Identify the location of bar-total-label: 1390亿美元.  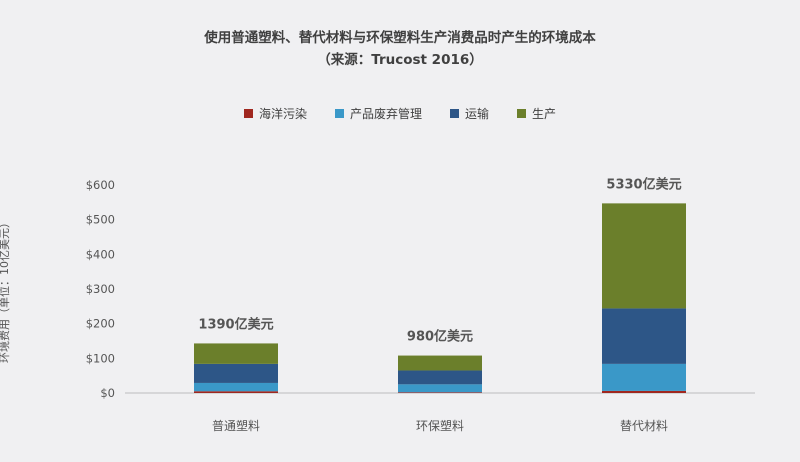
(235, 324).